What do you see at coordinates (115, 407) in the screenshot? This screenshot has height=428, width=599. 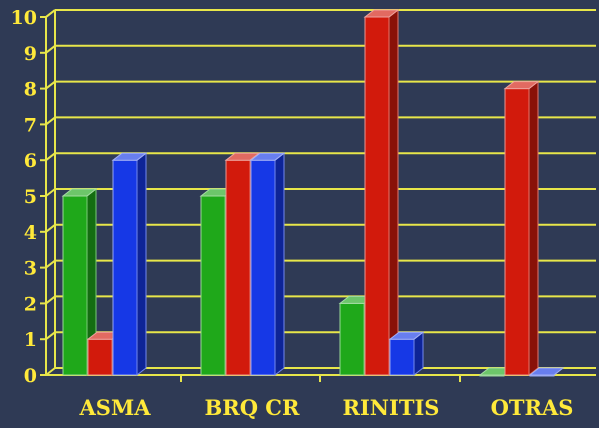 I see `x-tick-label-asma: ASMA` at bounding box center [115, 407].